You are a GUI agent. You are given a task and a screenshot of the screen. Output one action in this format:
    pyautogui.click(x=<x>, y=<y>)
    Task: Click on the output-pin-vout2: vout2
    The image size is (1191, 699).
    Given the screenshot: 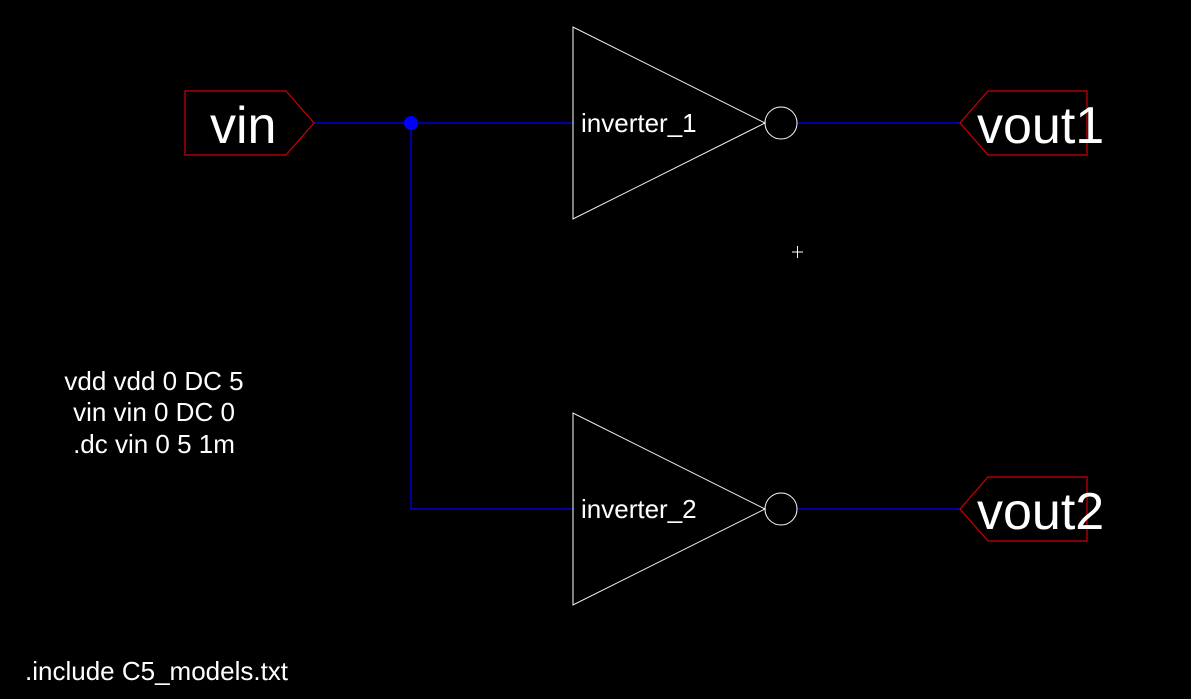 What is the action you would take?
    pyautogui.click(x=1031, y=509)
    